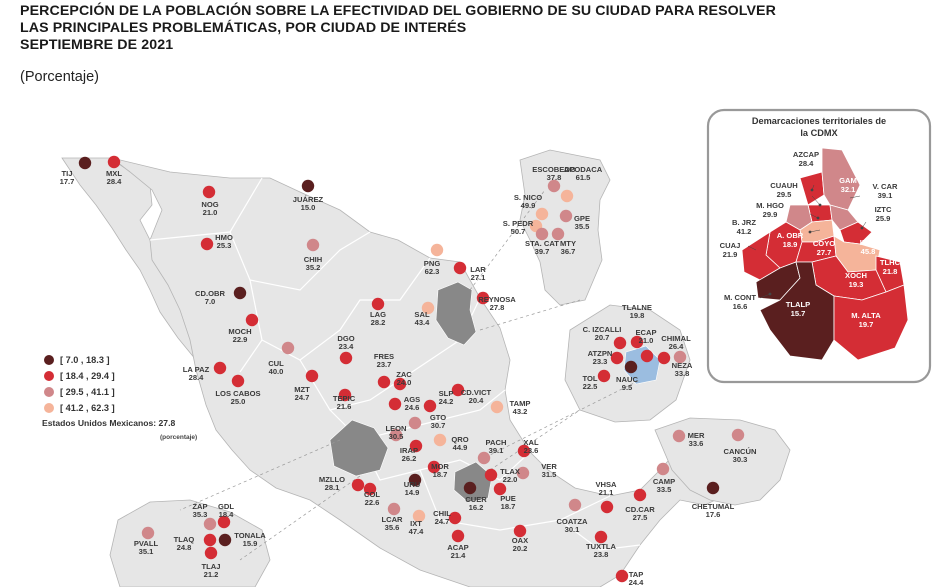  I want to click on cdmx-value-iztp: 45.8, so click(868, 251).